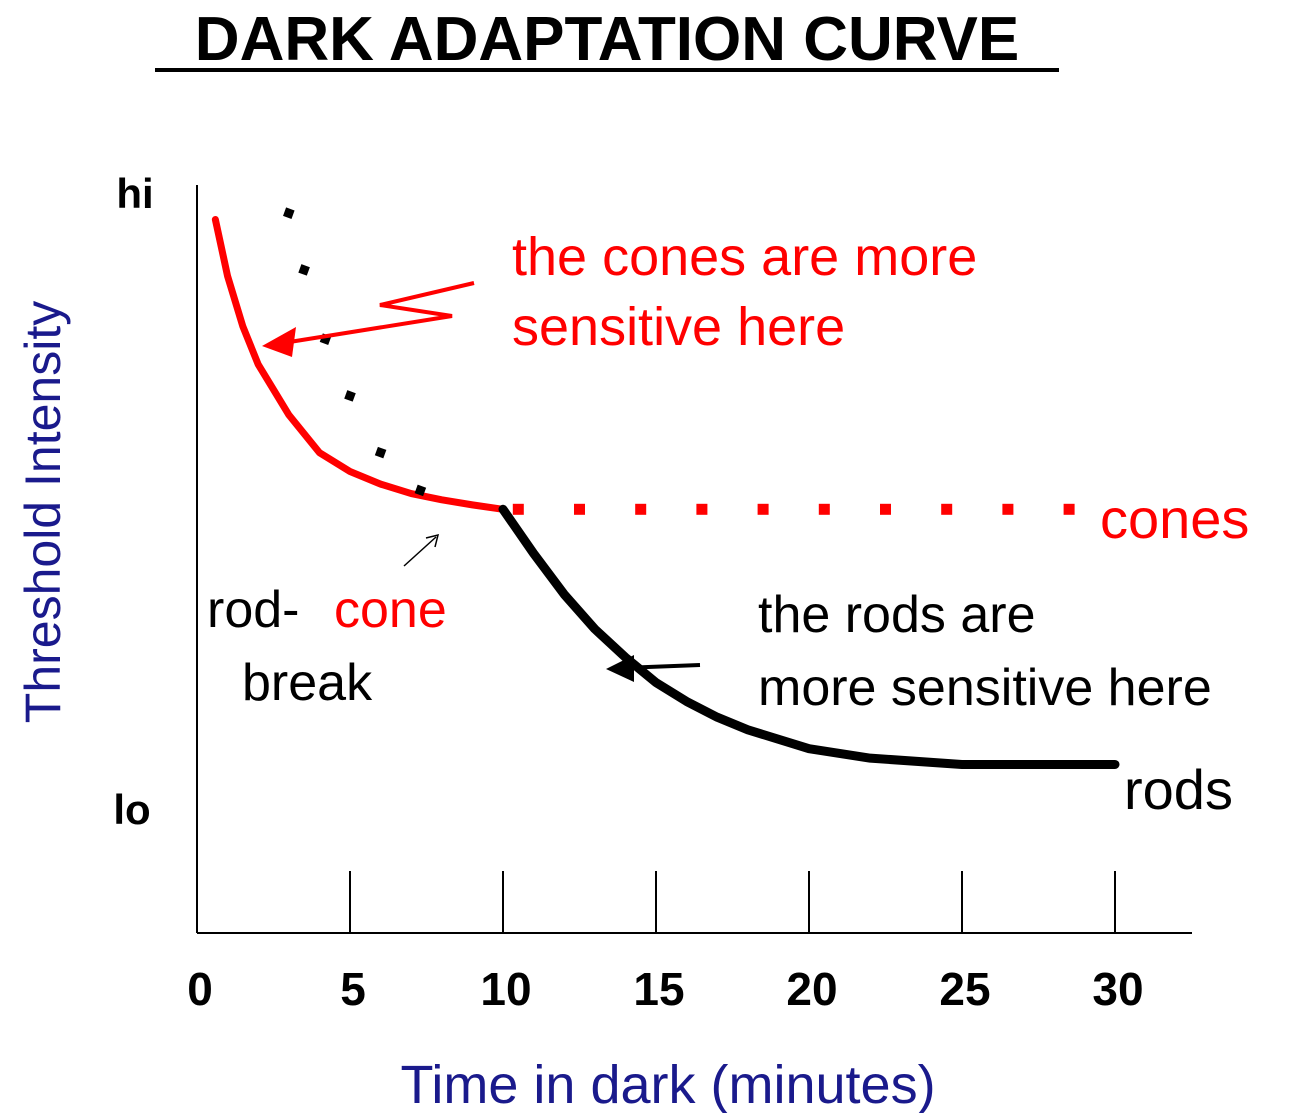  Describe the element at coordinates (432, 540) in the screenshot. I see `break-pointer-icon` at that location.